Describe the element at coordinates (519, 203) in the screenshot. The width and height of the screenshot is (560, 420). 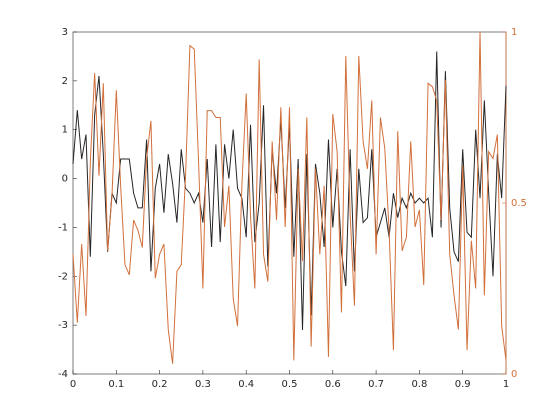
I see `y2-tick-label: 0.5` at that location.